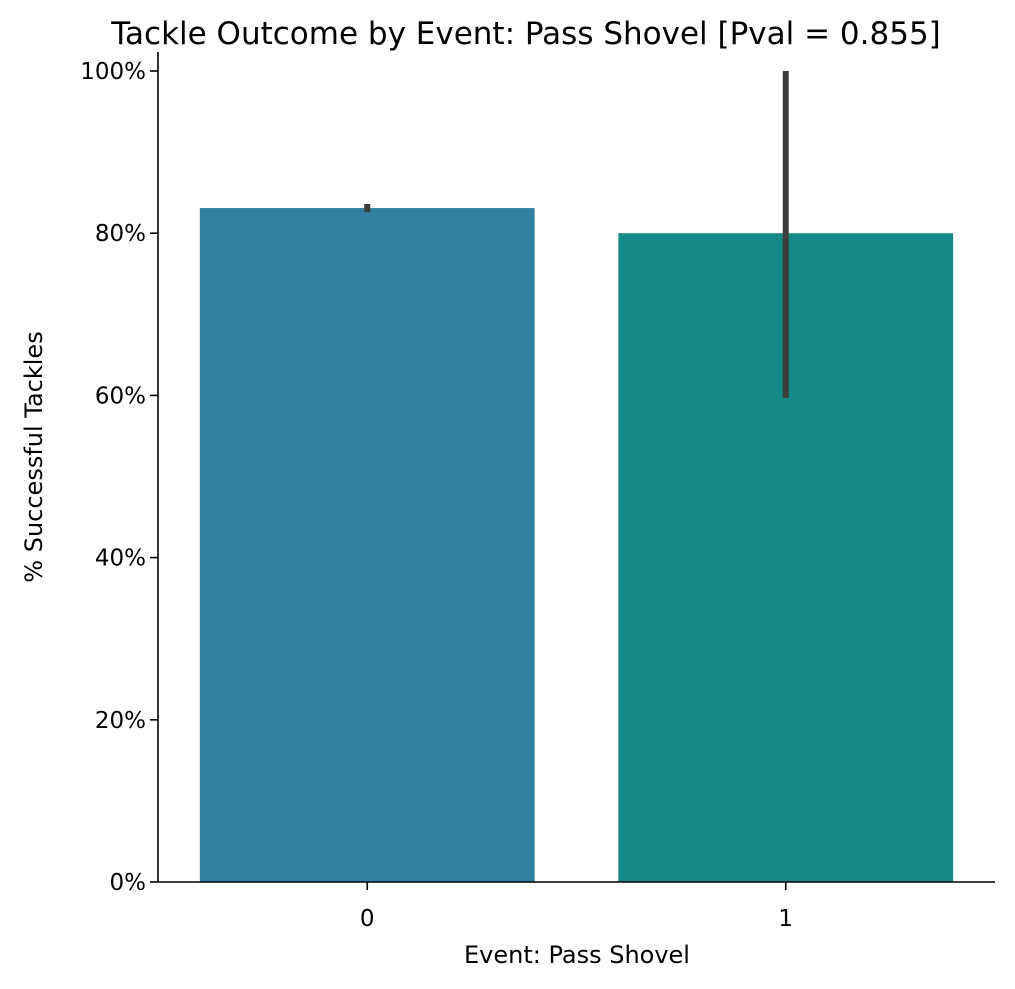 The width and height of the screenshot is (1015, 989). Describe the element at coordinates (576, 234) in the screenshot. I see `error-bars-group` at that location.